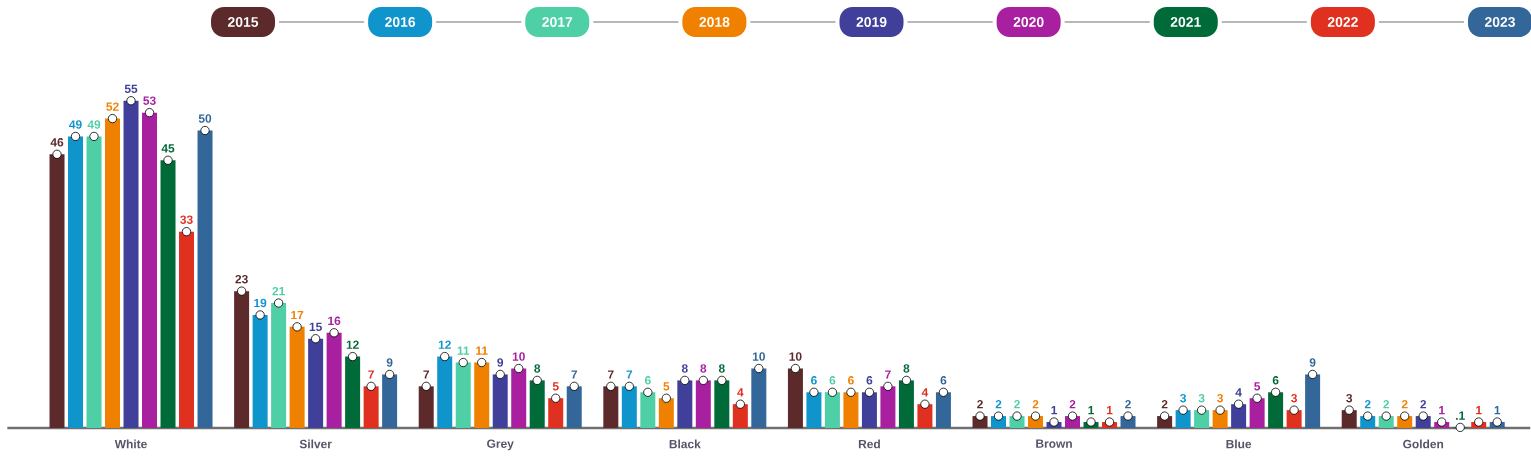  What do you see at coordinates (260, 303) in the screenshot?
I see `data-label: 19` at bounding box center [260, 303].